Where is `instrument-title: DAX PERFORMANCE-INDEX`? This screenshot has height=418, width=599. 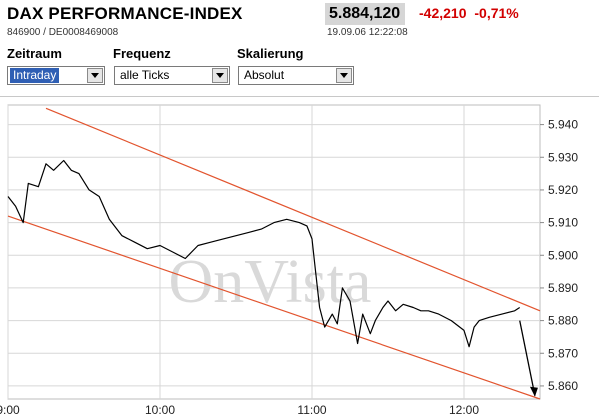 instrument-title: DAX PERFORMANCE-INDEX is located at coordinates (125, 13).